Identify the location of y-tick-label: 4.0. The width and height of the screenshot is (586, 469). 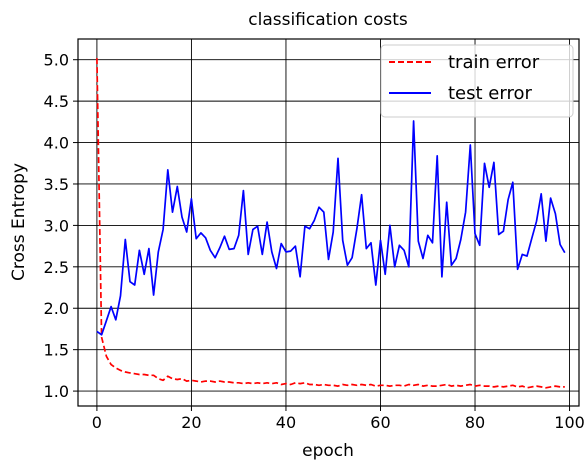
(56, 143).